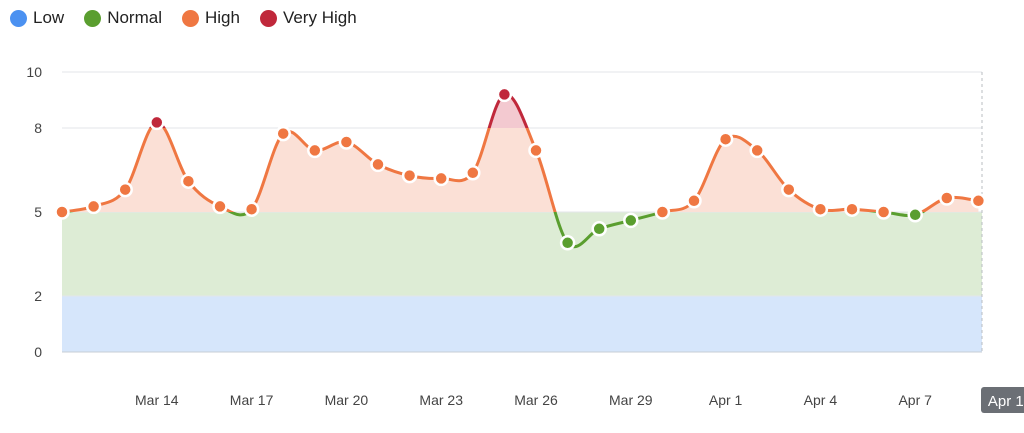 This screenshot has width=1024, height=433. I want to click on legend-item-normal: Normal, so click(123, 18).